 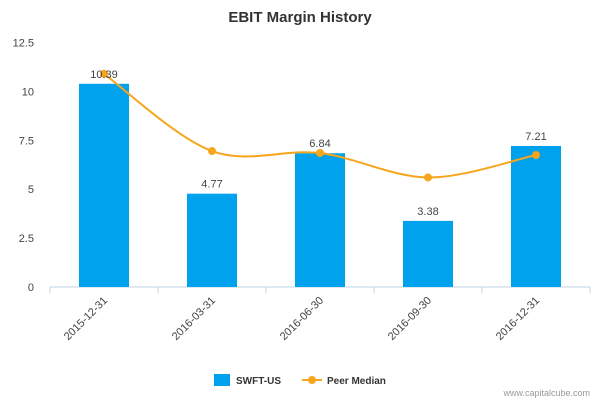 What do you see at coordinates (312, 380) in the screenshot?
I see `legend-marker-peer-median` at bounding box center [312, 380].